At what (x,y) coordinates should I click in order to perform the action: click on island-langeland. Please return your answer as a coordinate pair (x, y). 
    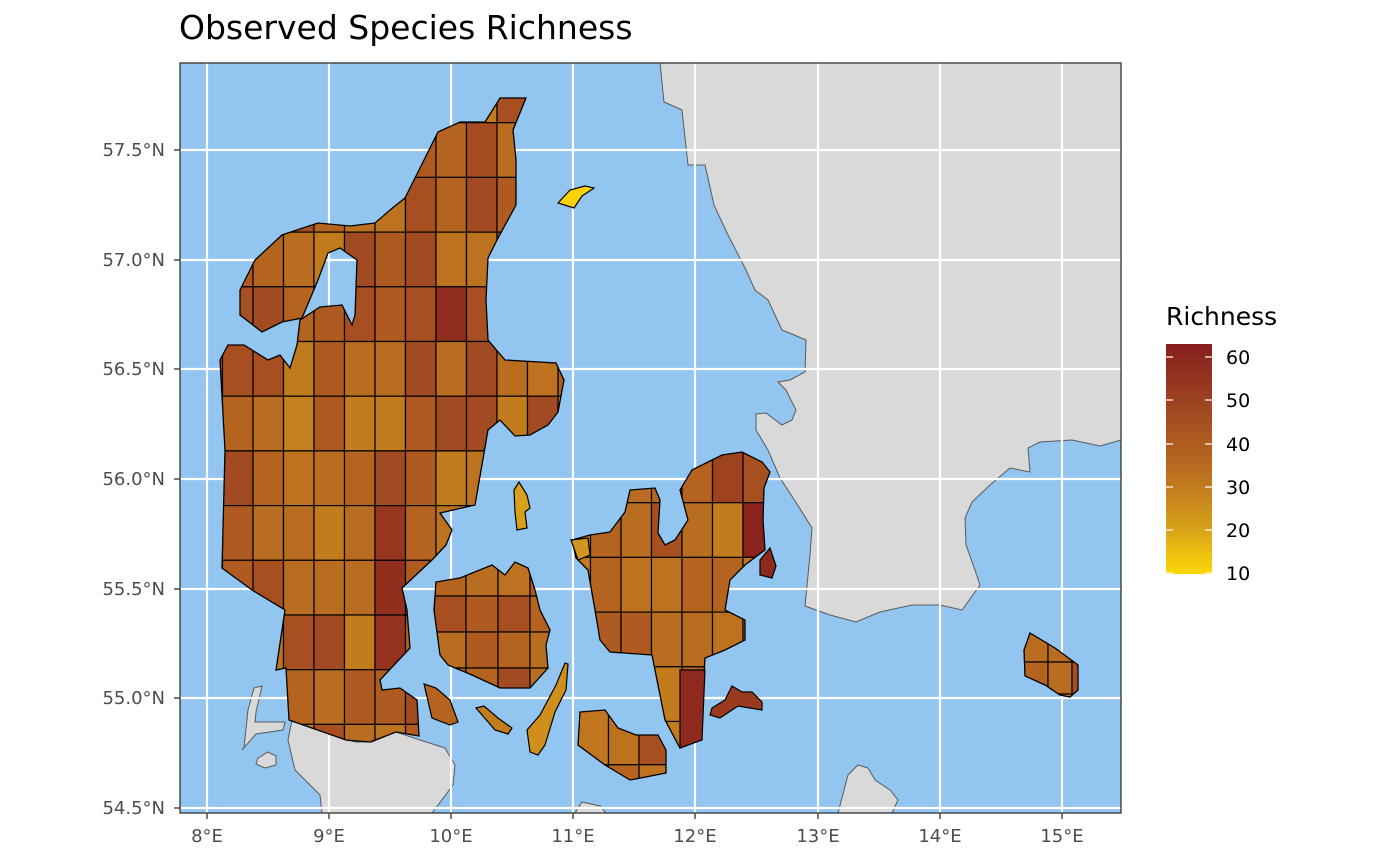
    Looking at the image, I should click on (547, 709).